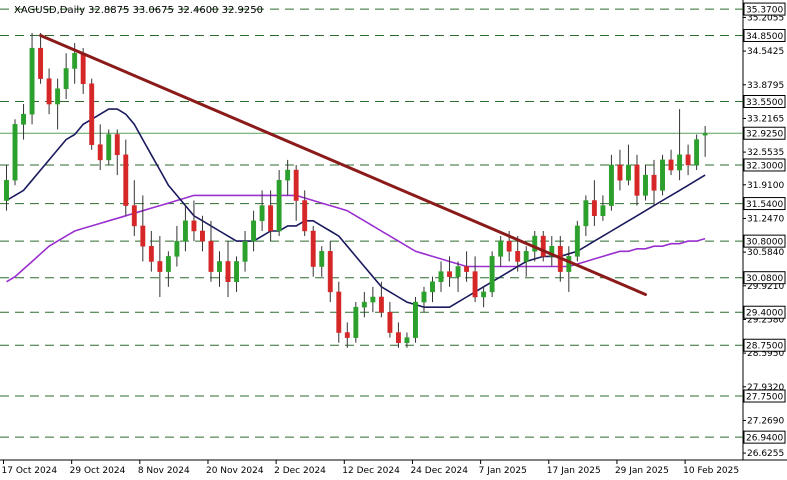 The image size is (787, 480). I want to click on x-tick-label-5: 12 Dec 2024, so click(371, 471).